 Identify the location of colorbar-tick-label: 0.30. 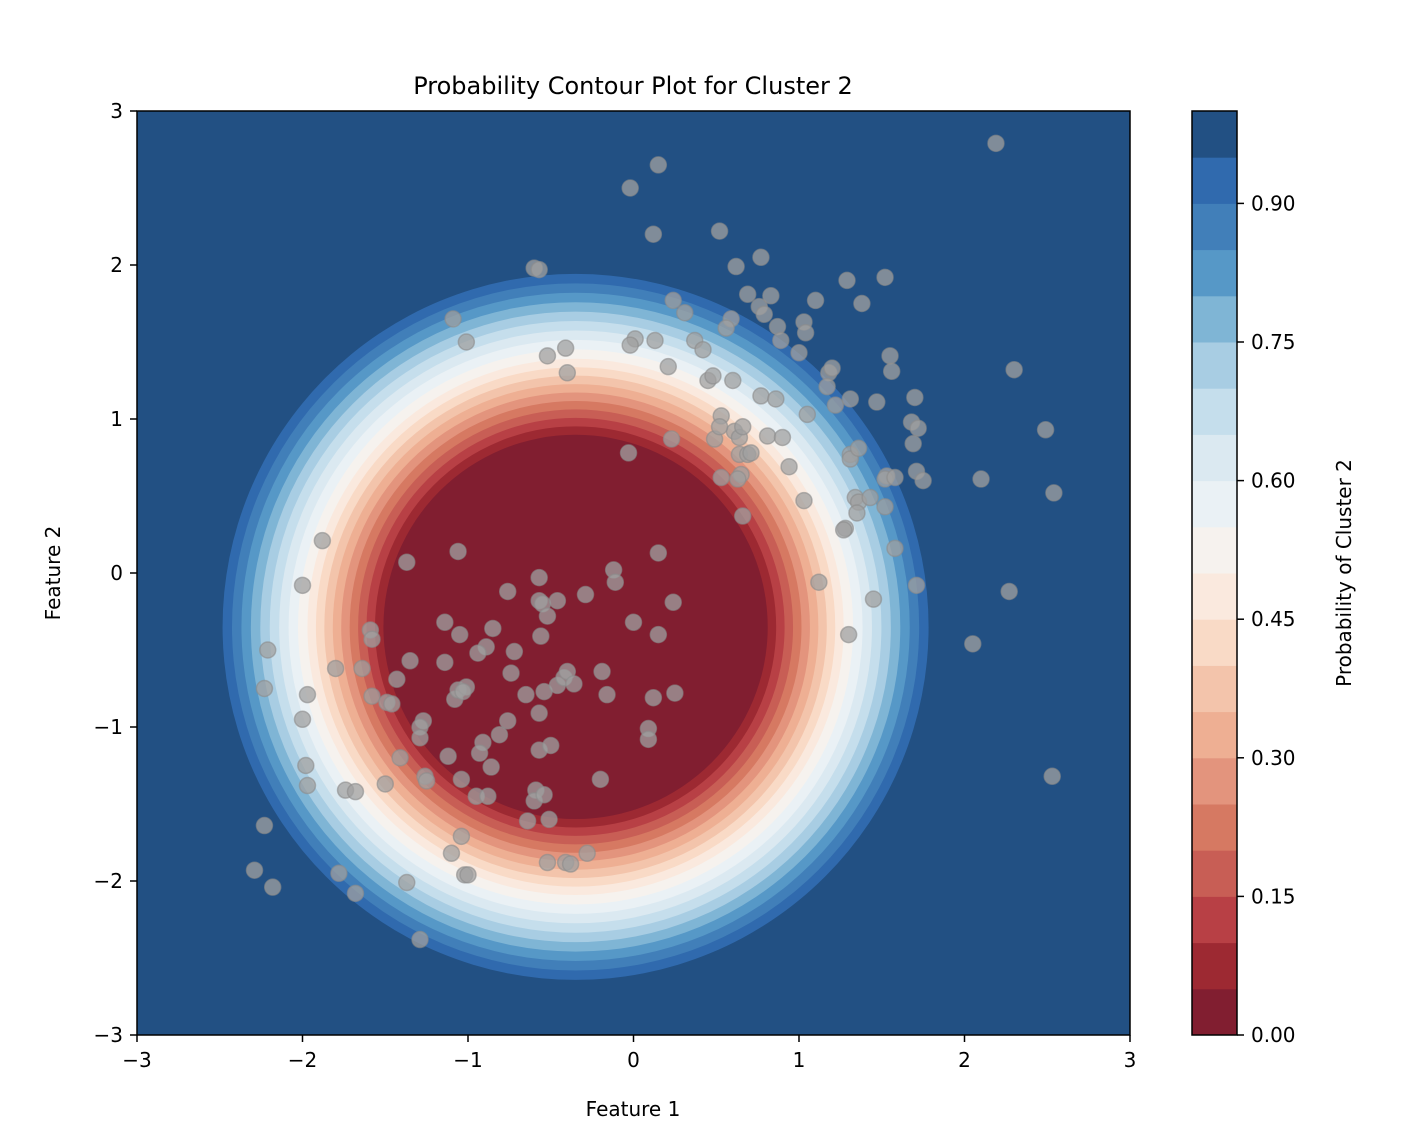
(1273, 758).